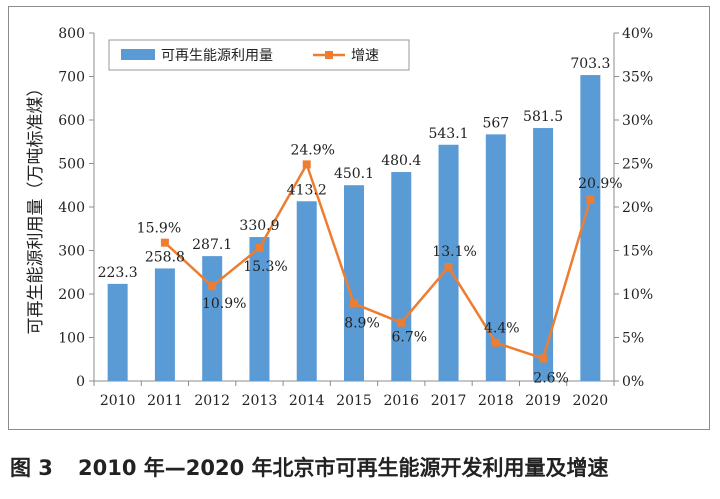 This screenshot has width=720, height=499. I want to click on legend-line-marker, so click(329, 55).